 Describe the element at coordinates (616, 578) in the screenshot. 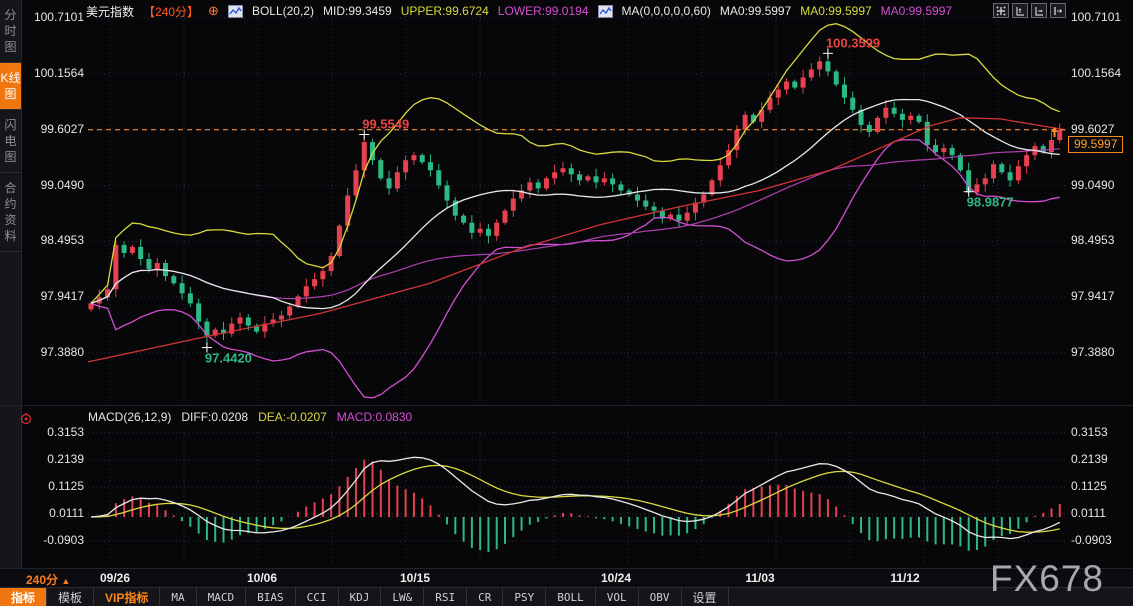

I see `date-label: 10/24` at that location.